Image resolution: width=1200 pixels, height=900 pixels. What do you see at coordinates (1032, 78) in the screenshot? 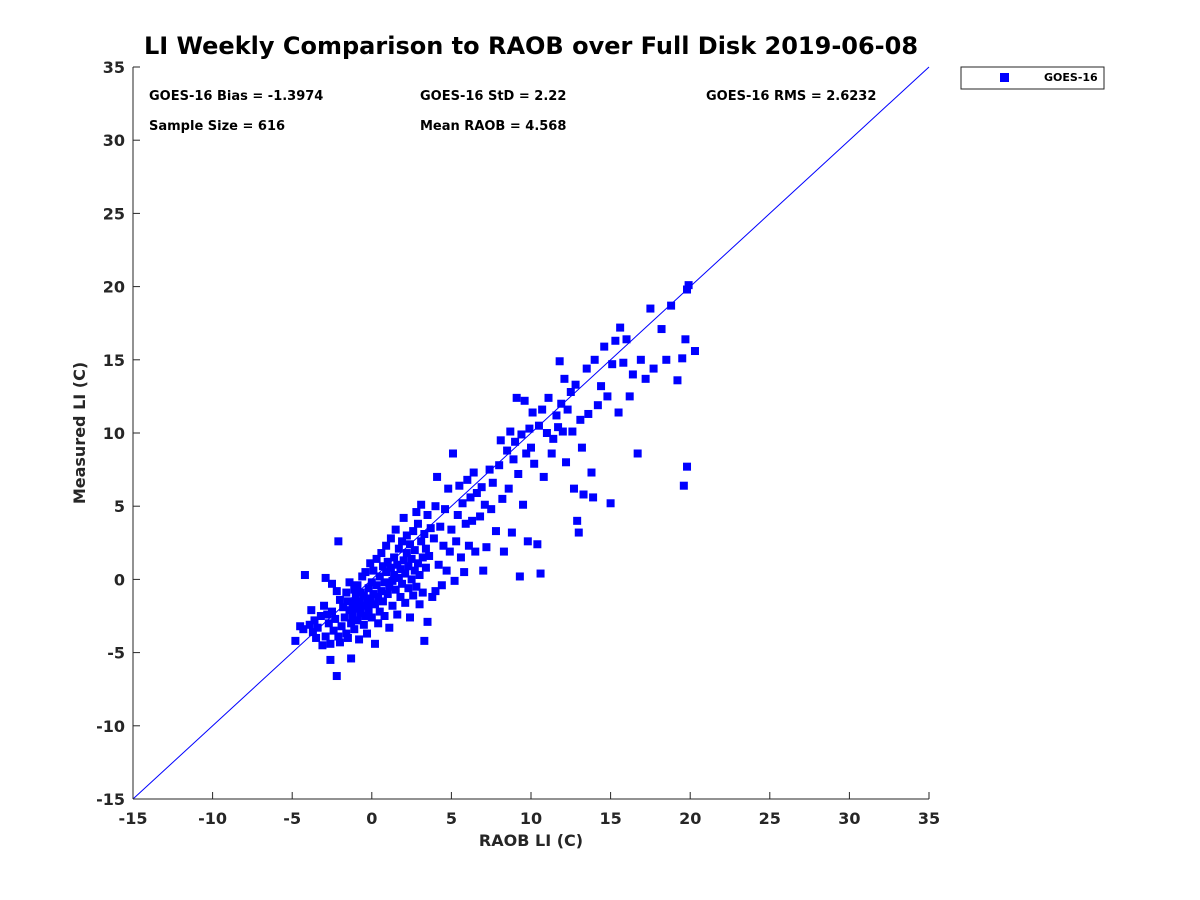
I see `legend: GOES-16` at bounding box center [1032, 78].